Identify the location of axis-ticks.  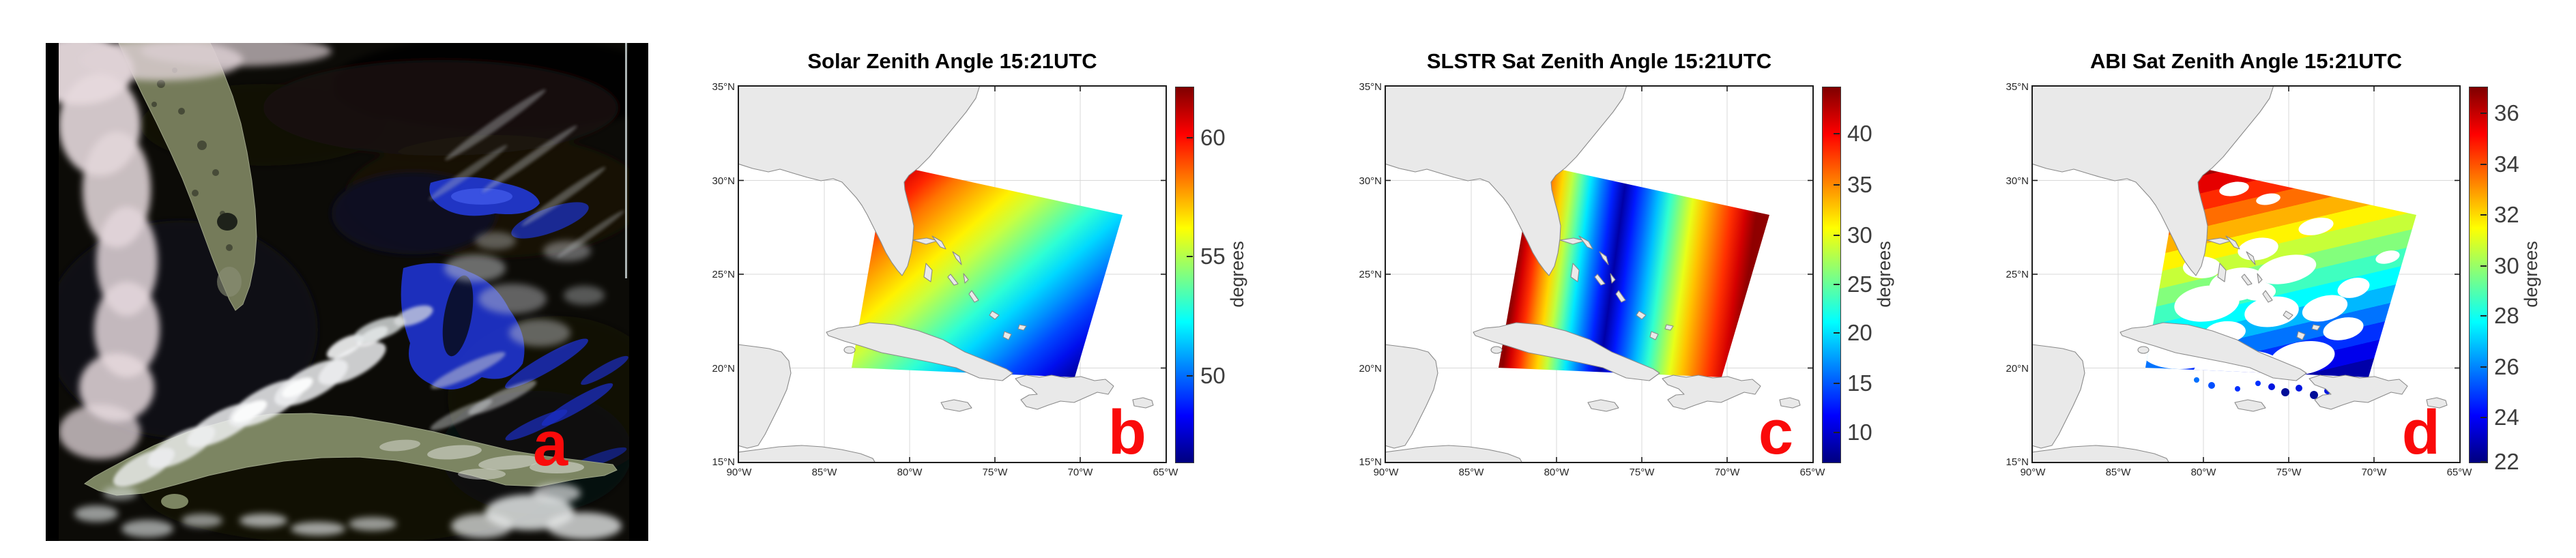
(952, 274).